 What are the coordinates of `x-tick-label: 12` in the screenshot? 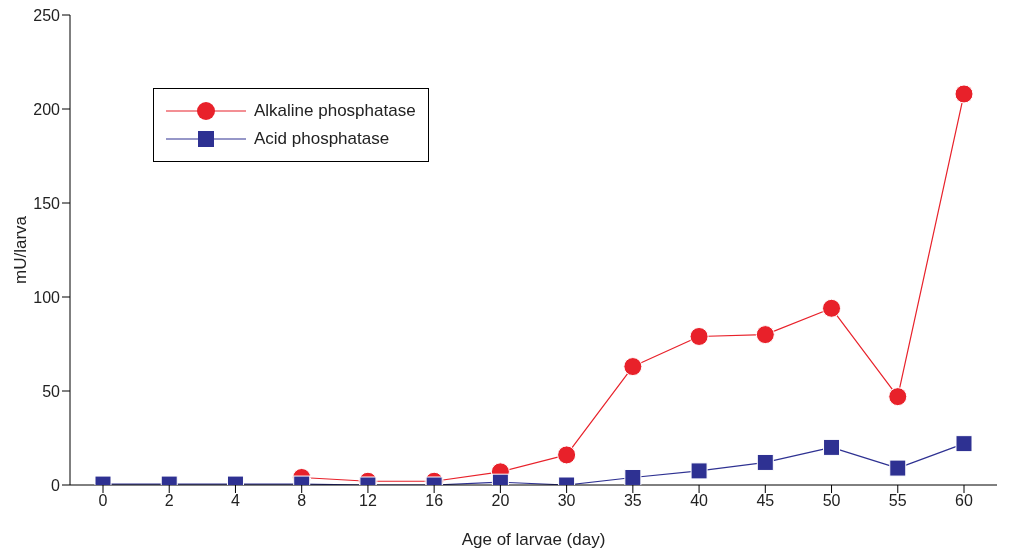 It's located at (368, 501).